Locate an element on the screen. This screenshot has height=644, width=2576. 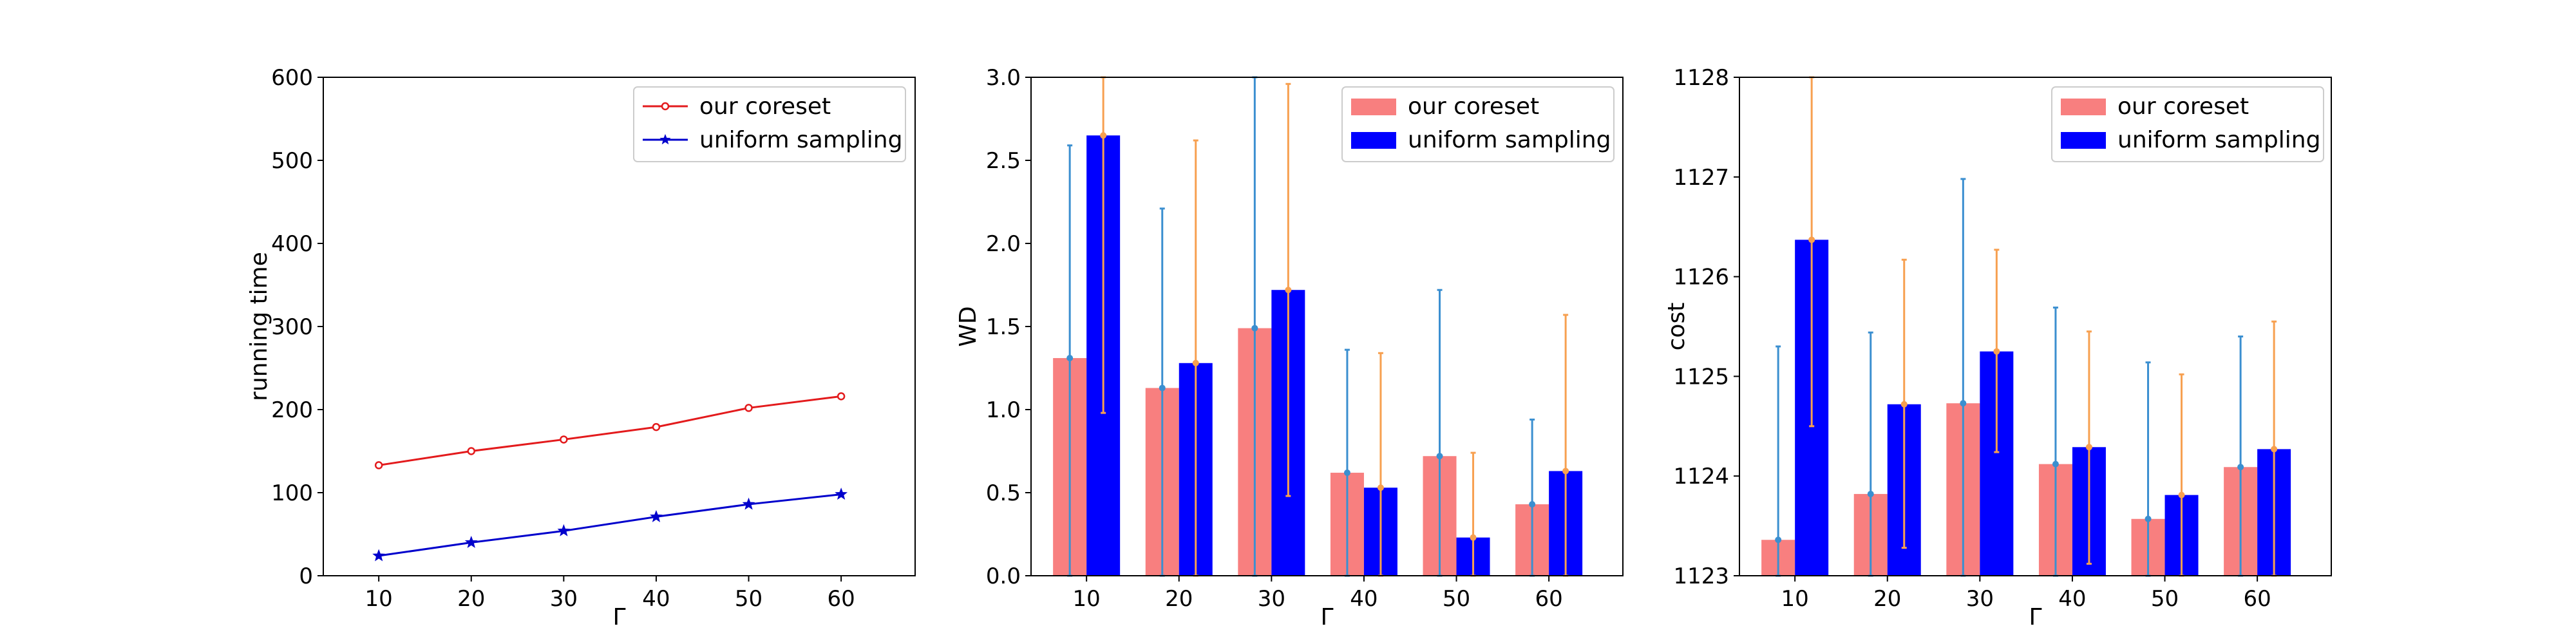
y-tick-label: 1128 is located at coordinates (1701, 78).